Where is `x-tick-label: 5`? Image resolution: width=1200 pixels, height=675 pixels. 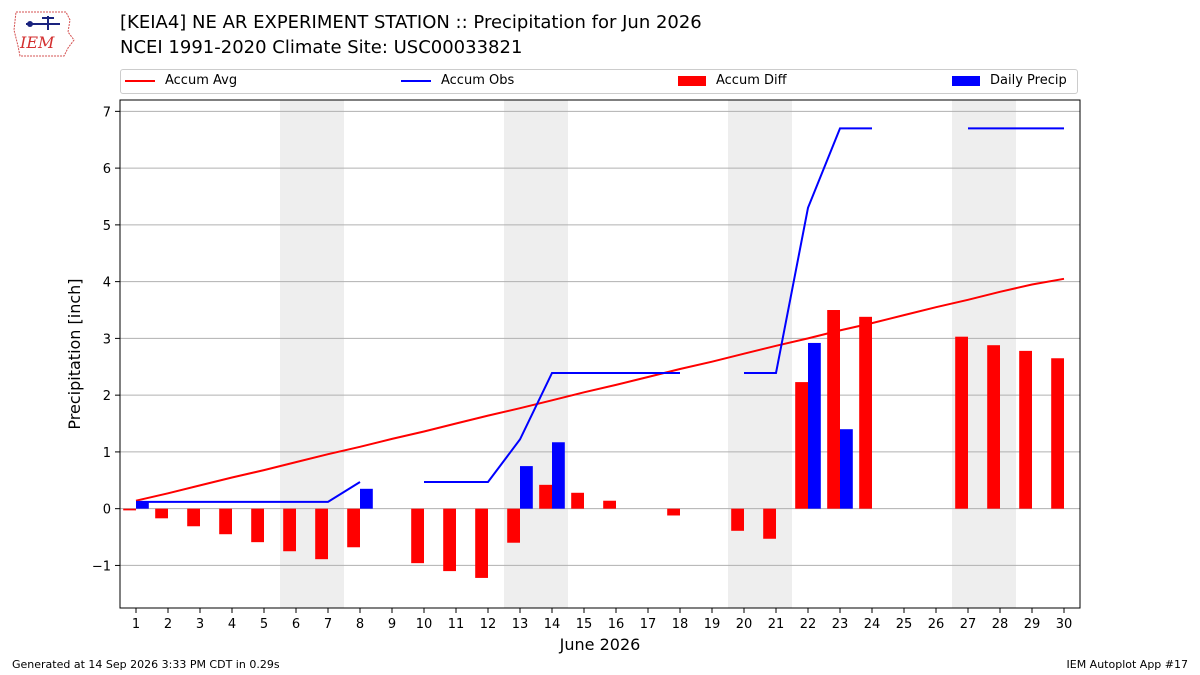 x-tick-label: 5 is located at coordinates (264, 624).